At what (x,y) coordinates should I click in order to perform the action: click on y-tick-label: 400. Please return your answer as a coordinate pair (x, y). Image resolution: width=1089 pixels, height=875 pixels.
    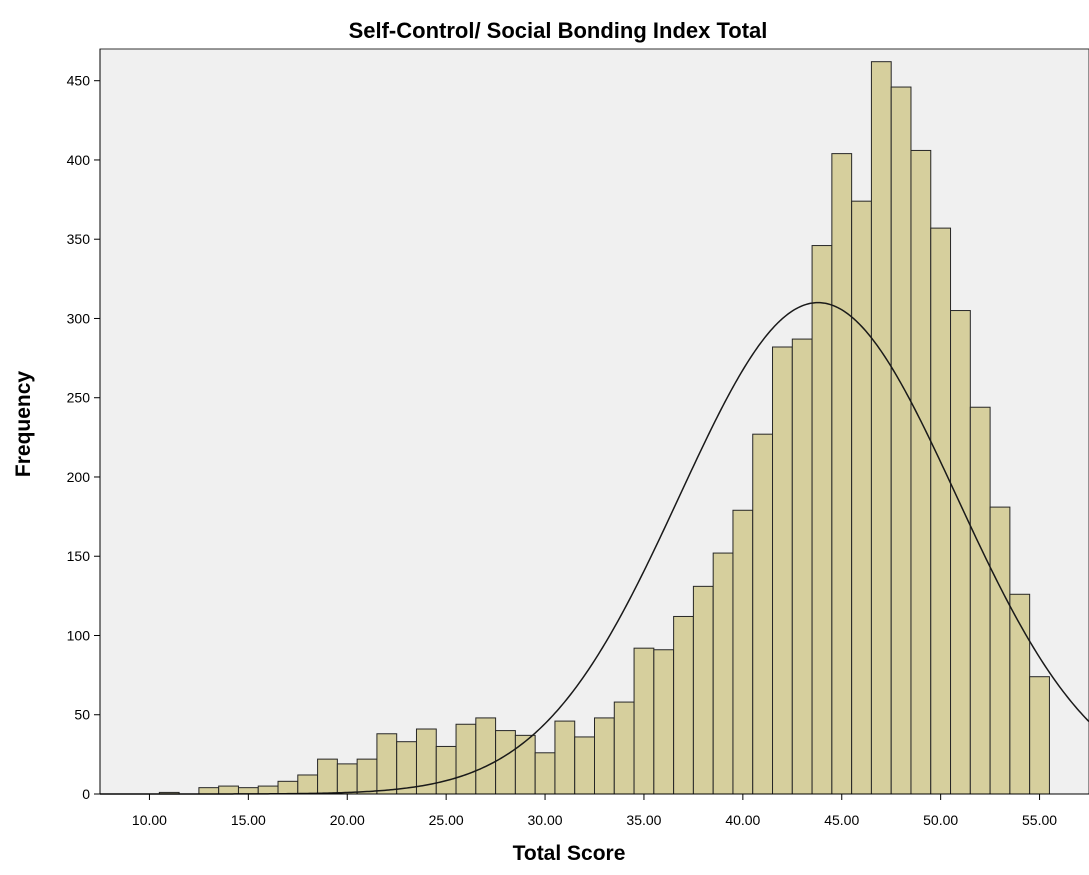
    Looking at the image, I should click on (79, 160).